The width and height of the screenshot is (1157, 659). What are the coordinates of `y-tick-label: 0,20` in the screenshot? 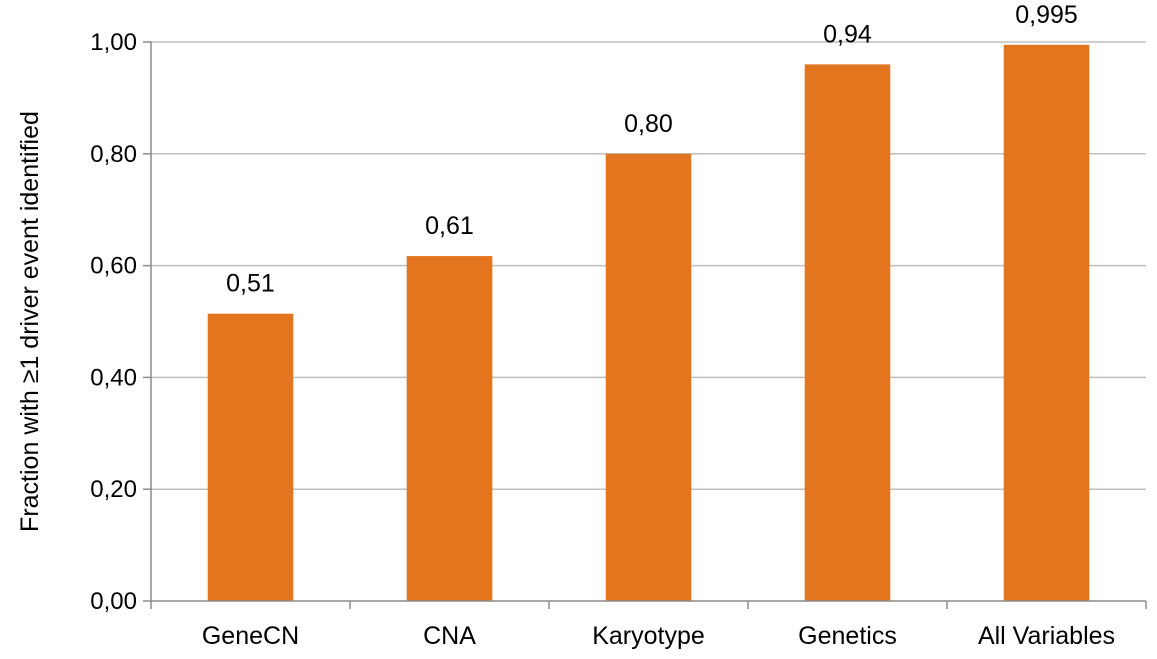 It's located at (113, 489).